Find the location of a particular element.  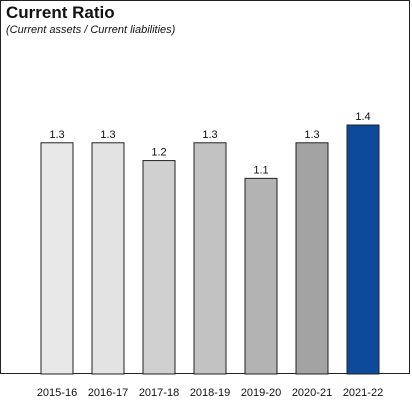

data-label-2018-19: 1.3 is located at coordinates (209, 135).